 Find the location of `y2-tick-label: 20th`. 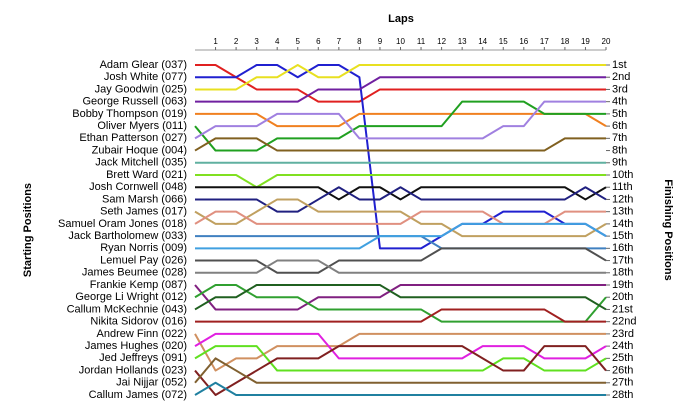

y2-tick-label: 20th is located at coordinates (622, 297).